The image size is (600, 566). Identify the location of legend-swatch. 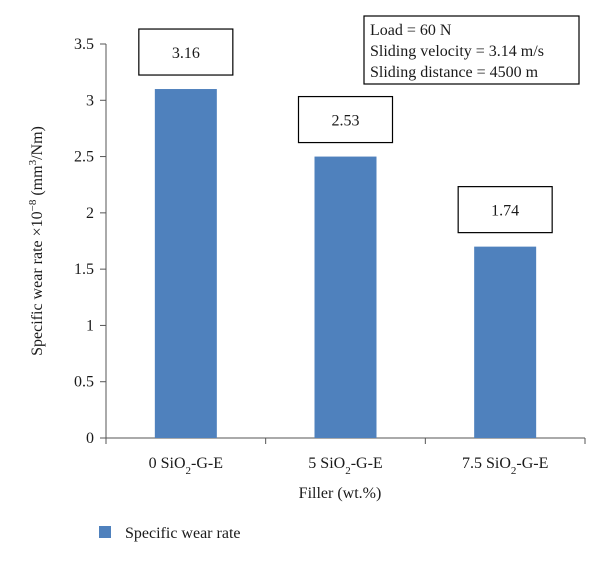
(105, 532).